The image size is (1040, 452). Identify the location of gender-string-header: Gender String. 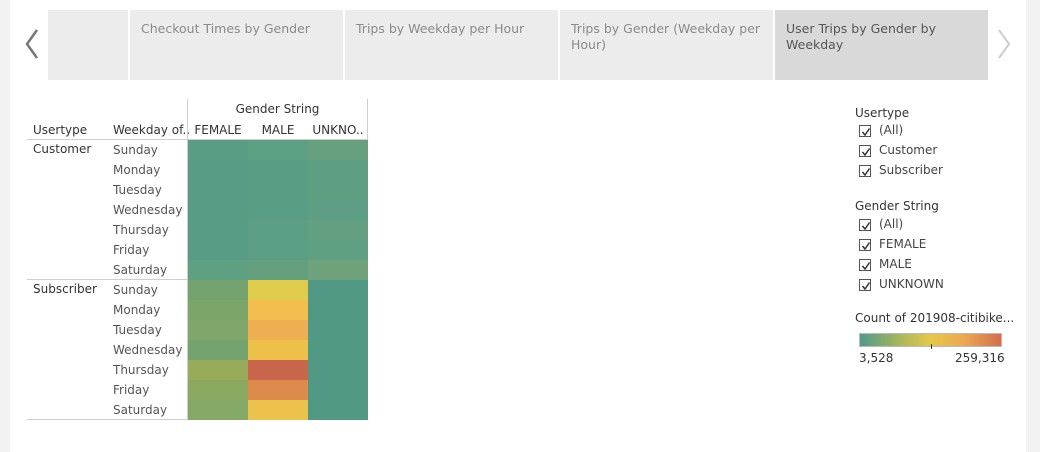
(277, 109).